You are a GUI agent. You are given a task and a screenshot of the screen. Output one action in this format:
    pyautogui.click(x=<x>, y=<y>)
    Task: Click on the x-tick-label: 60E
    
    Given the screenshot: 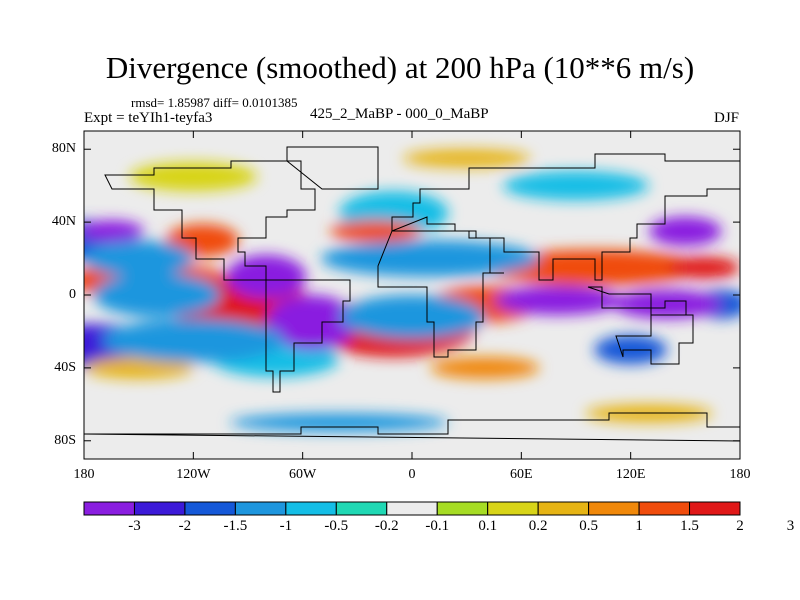 What is the action you would take?
    pyautogui.click(x=521, y=474)
    